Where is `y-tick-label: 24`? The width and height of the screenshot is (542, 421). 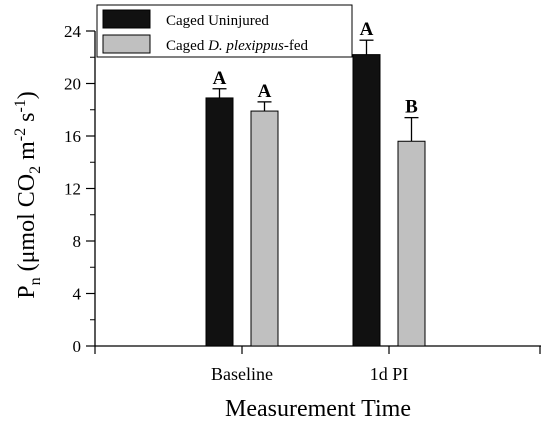
y-tick-label: 24 is located at coordinates (73, 31).